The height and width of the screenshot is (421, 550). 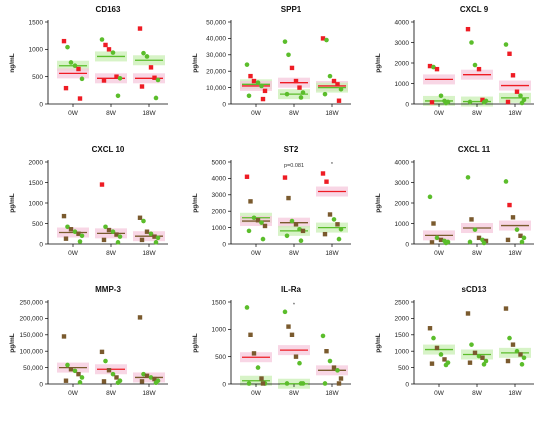 What do you see at coordinates (220, 357) in the screenshot?
I see `y-tick-label: 500` at bounding box center [220, 357].